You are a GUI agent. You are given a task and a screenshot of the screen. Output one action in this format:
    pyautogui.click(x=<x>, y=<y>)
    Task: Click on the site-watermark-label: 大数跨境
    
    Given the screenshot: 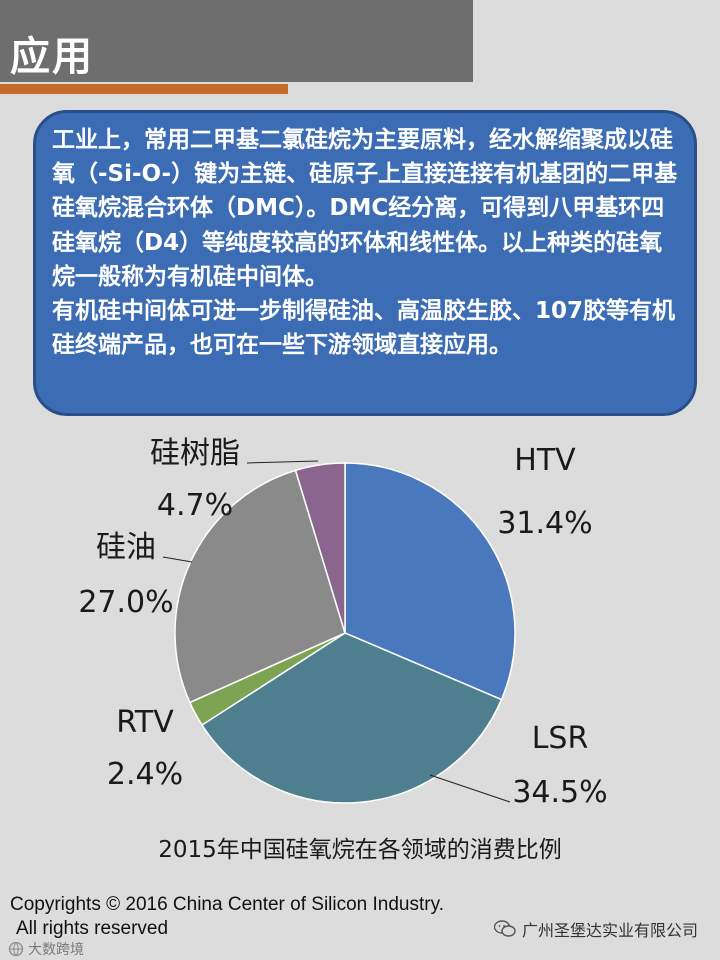 What is the action you would take?
    pyautogui.click(x=56, y=950)
    